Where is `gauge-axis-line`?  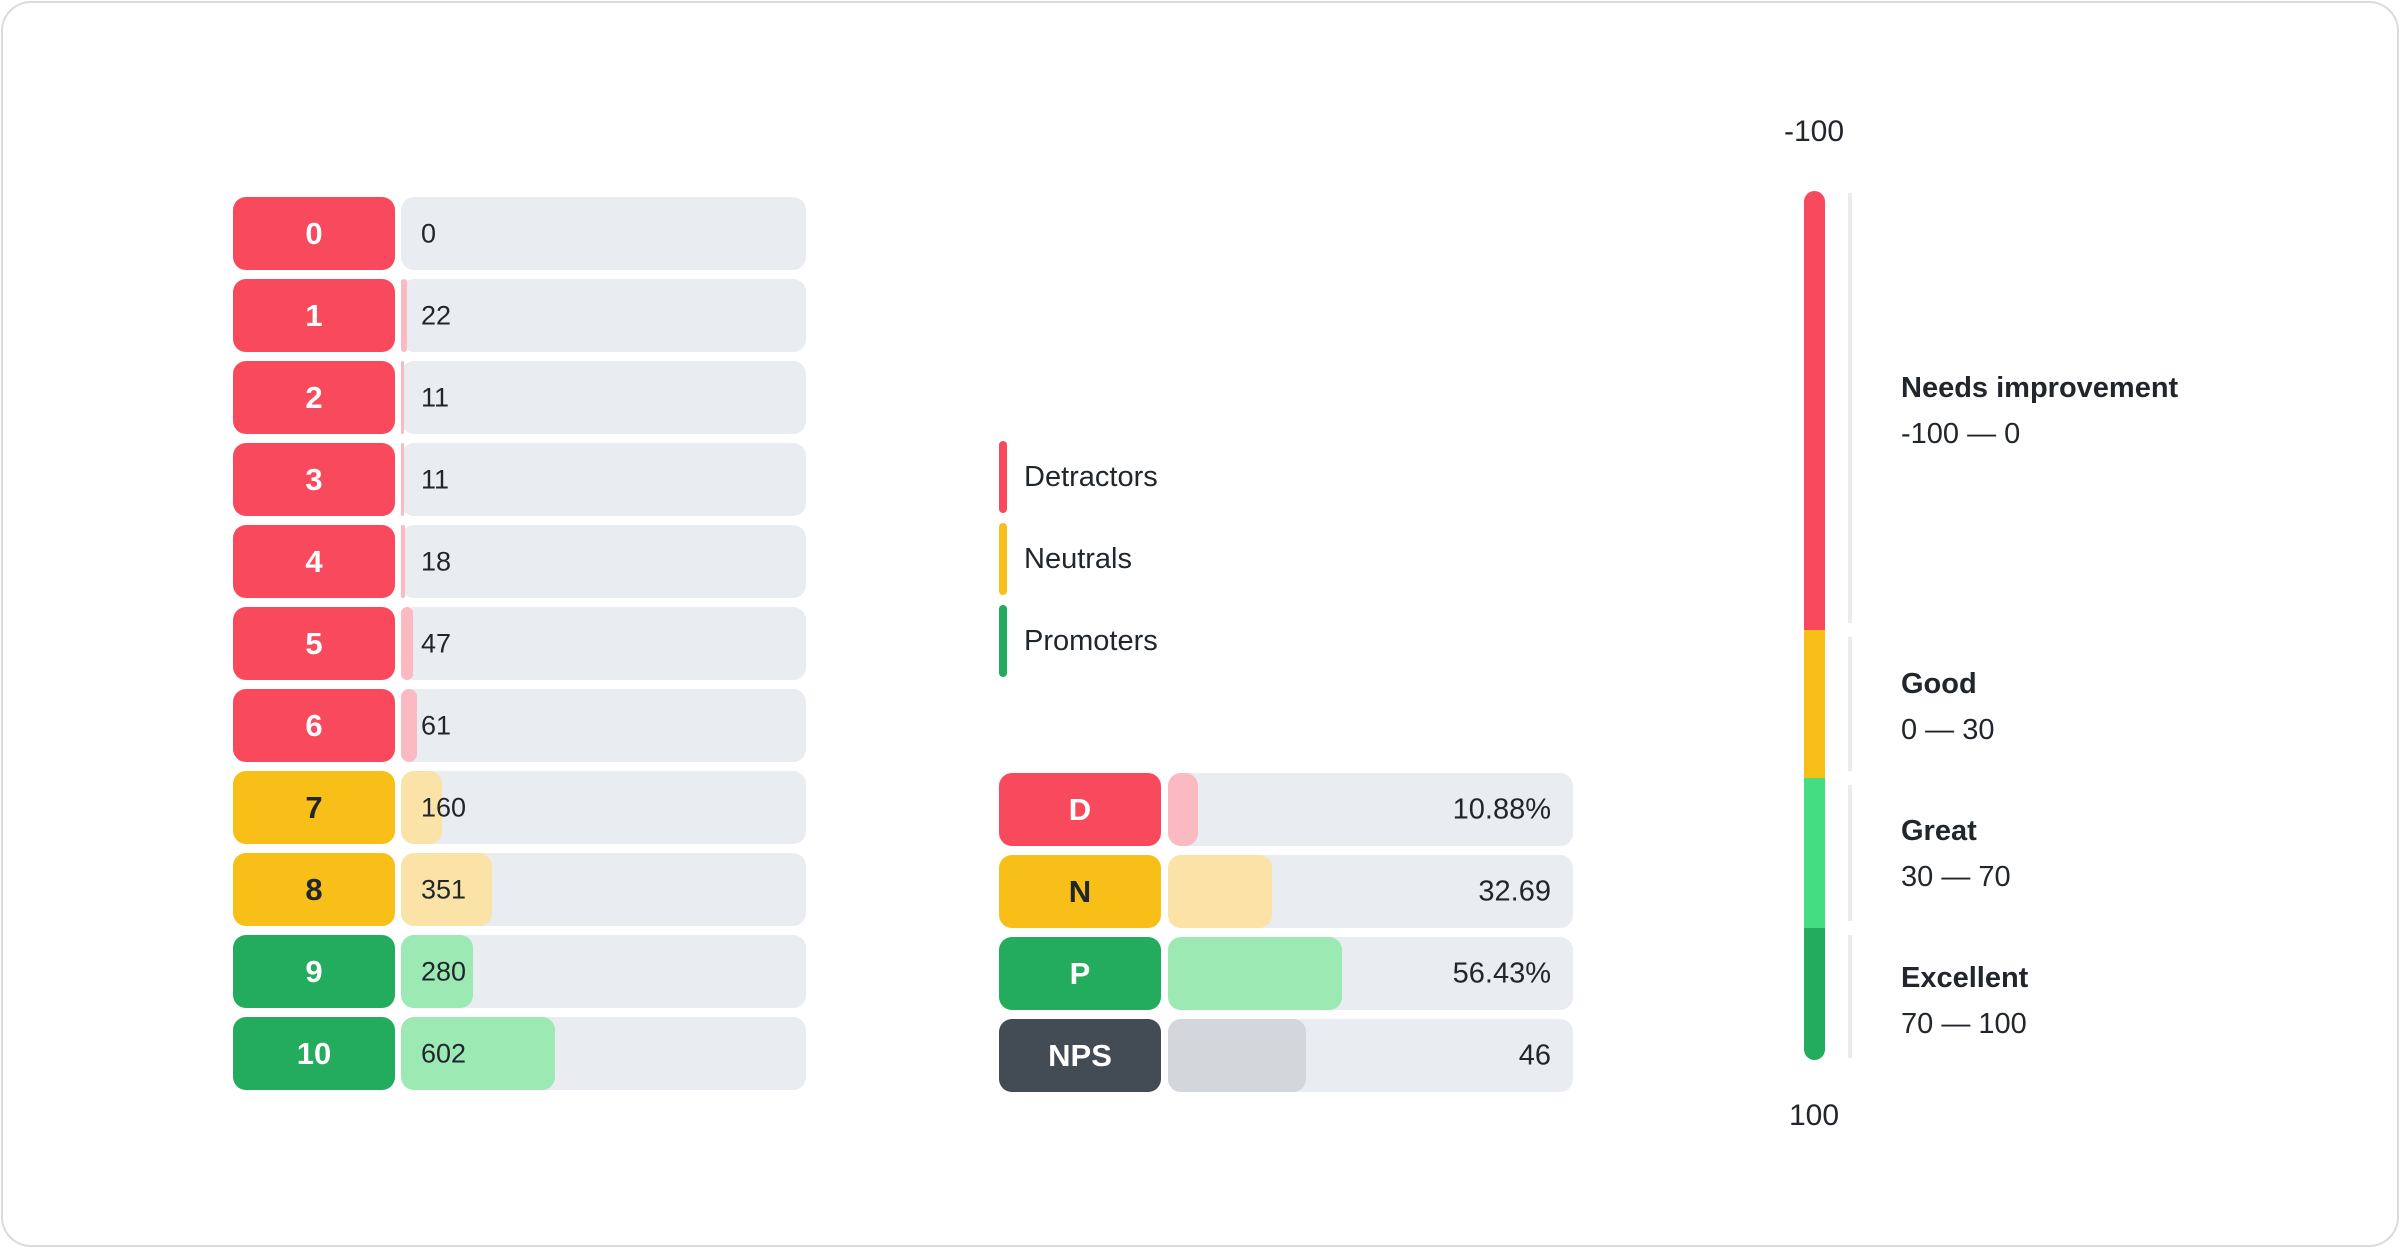
gauge-axis-line is located at coordinates (1850, 625).